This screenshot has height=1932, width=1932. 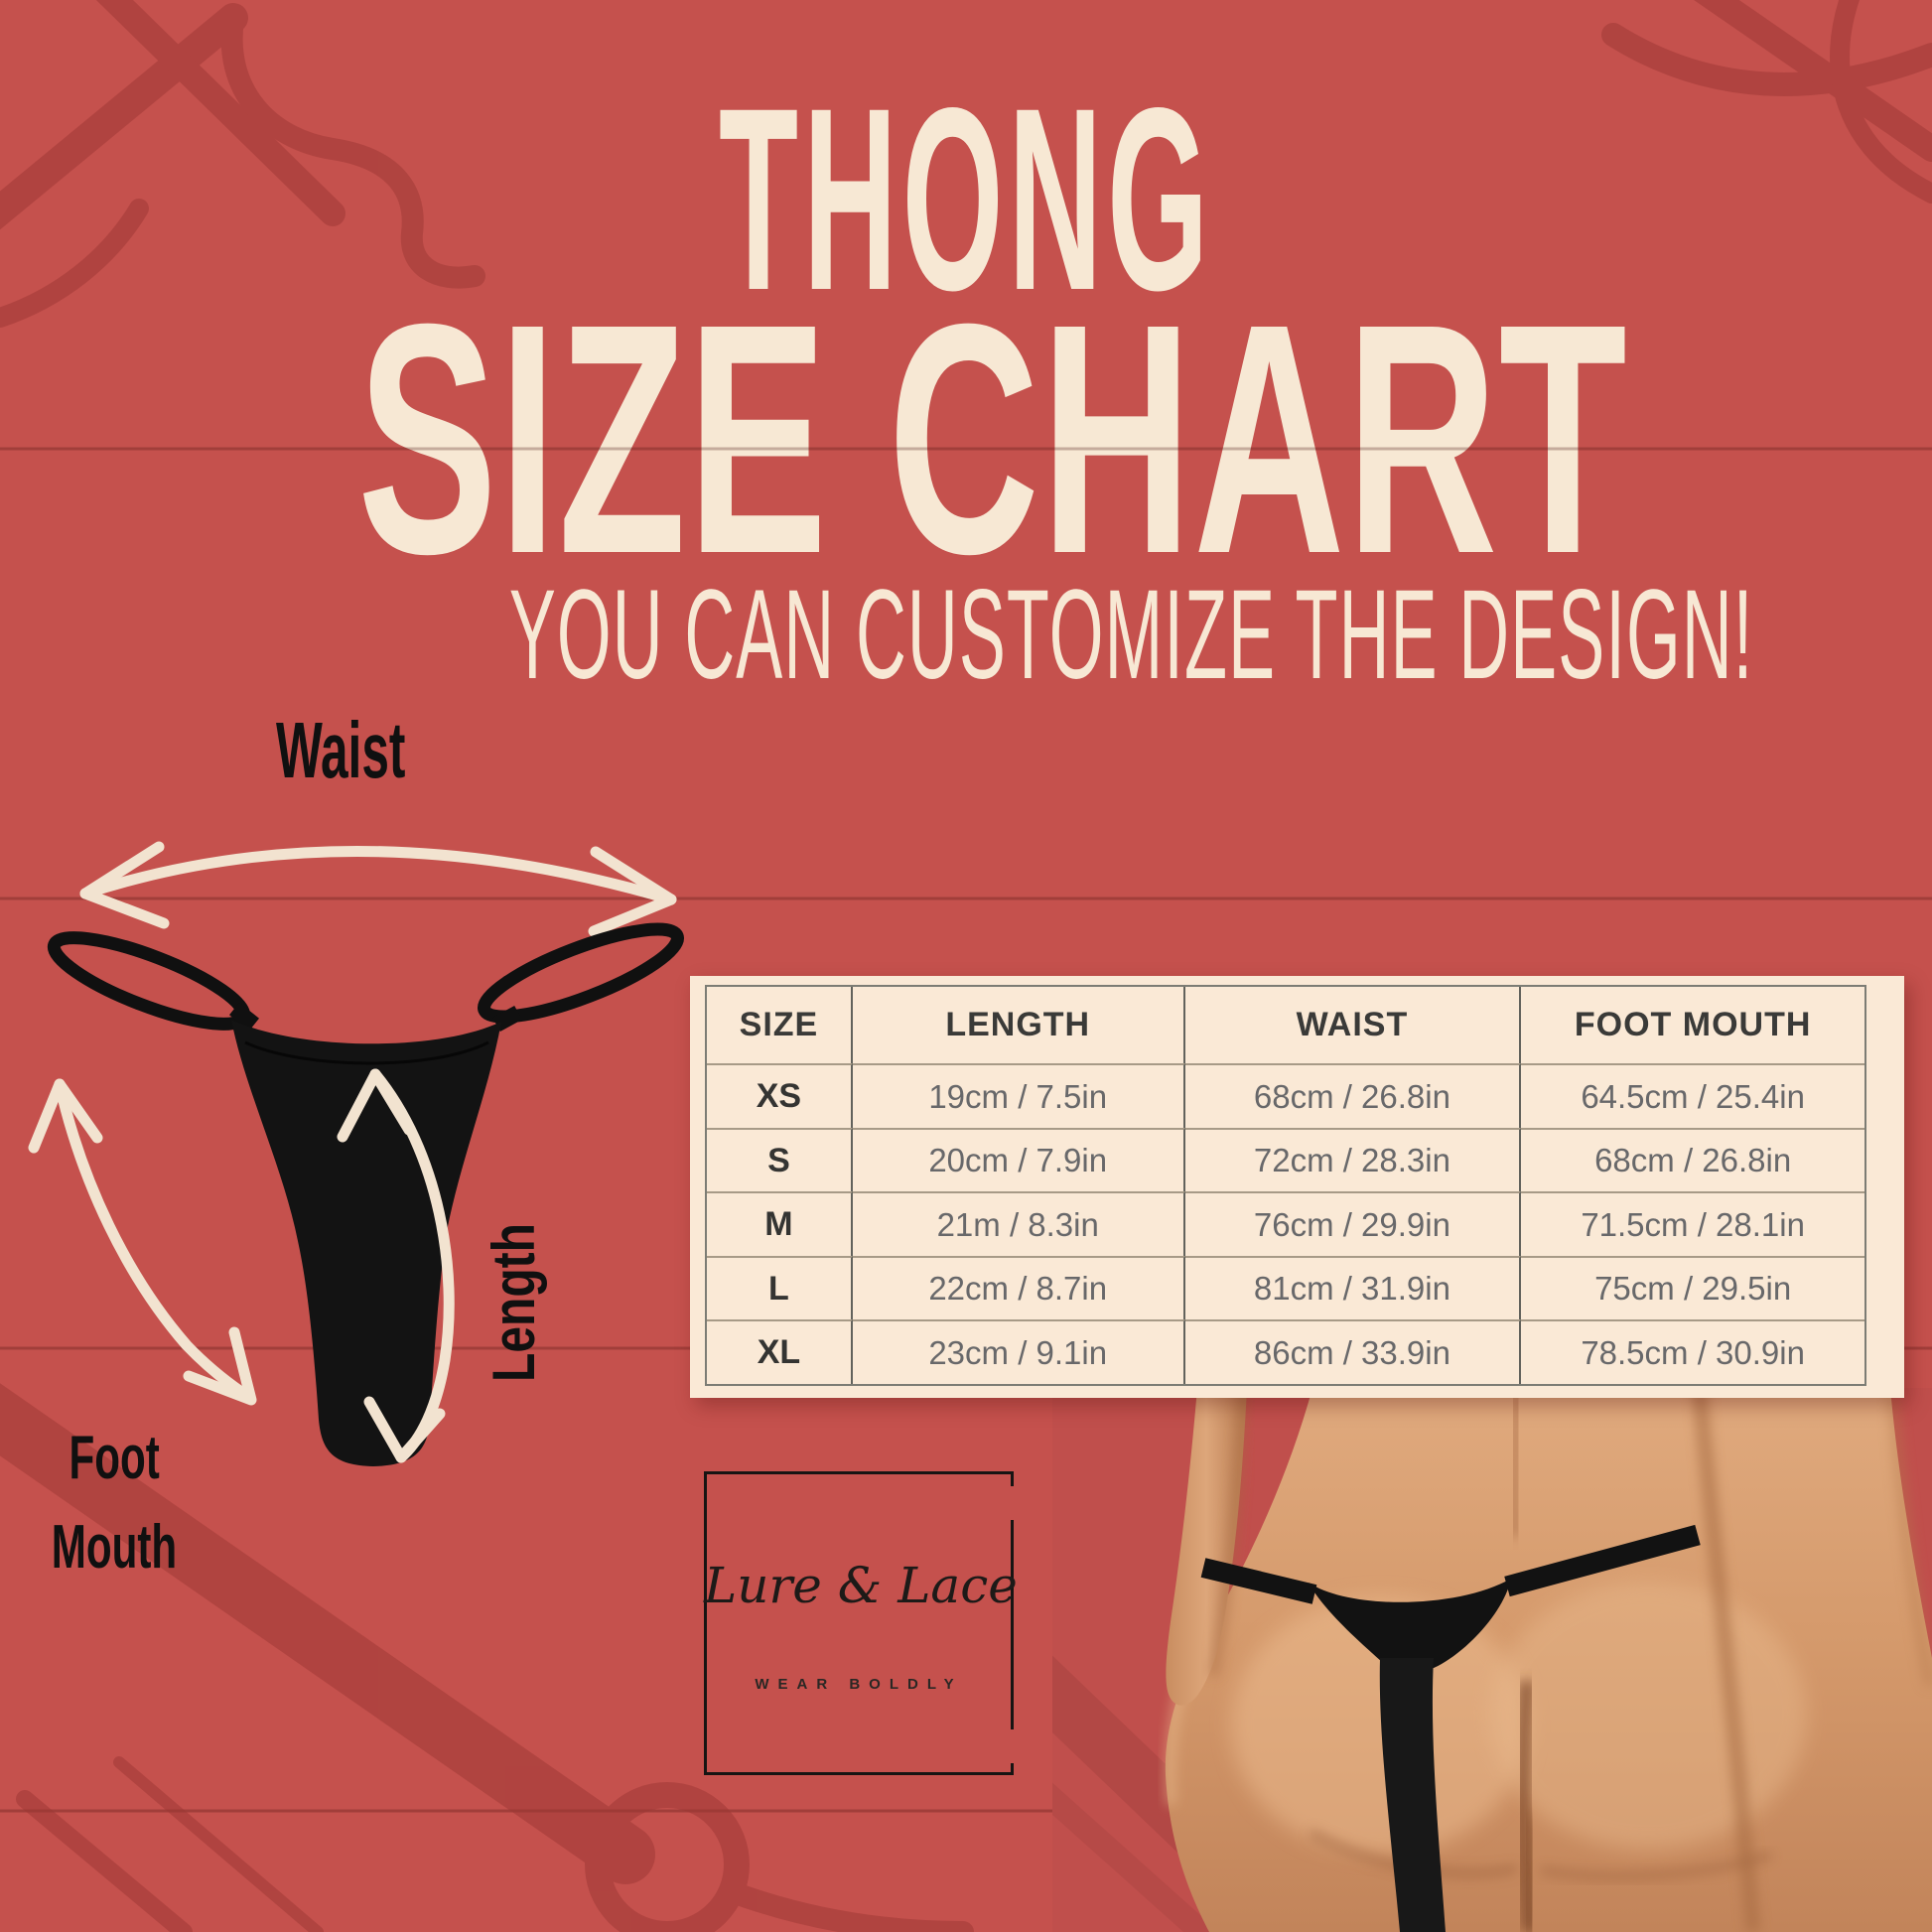 What do you see at coordinates (780, 1287) in the screenshot?
I see `table-cell-size: L` at bounding box center [780, 1287].